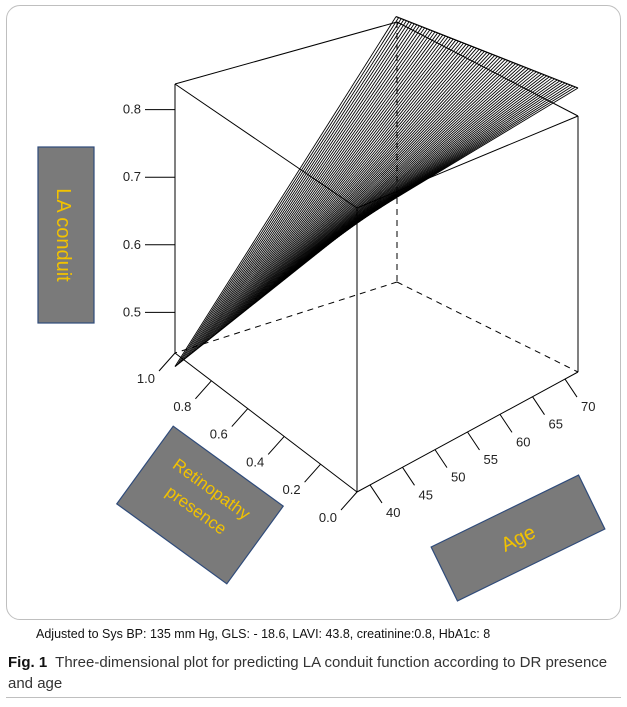 The height and width of the screenshot is (707, 627). I want to click on y-axis: 0.0 0.2 0.4 0.6 0.8 1.0, so click(247, 438).